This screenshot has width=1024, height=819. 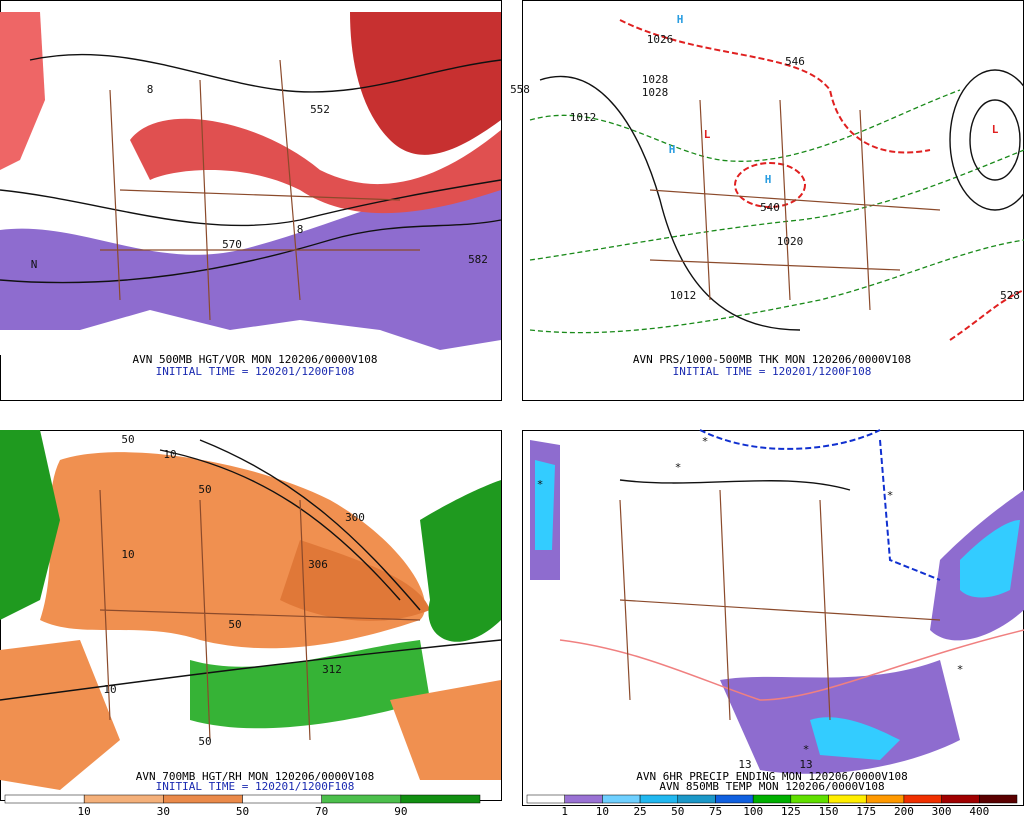 What do you see at coordinates (564, 811) in the screenshot?
I see `colorbar-label: 1` at bounding box center [564, 811].